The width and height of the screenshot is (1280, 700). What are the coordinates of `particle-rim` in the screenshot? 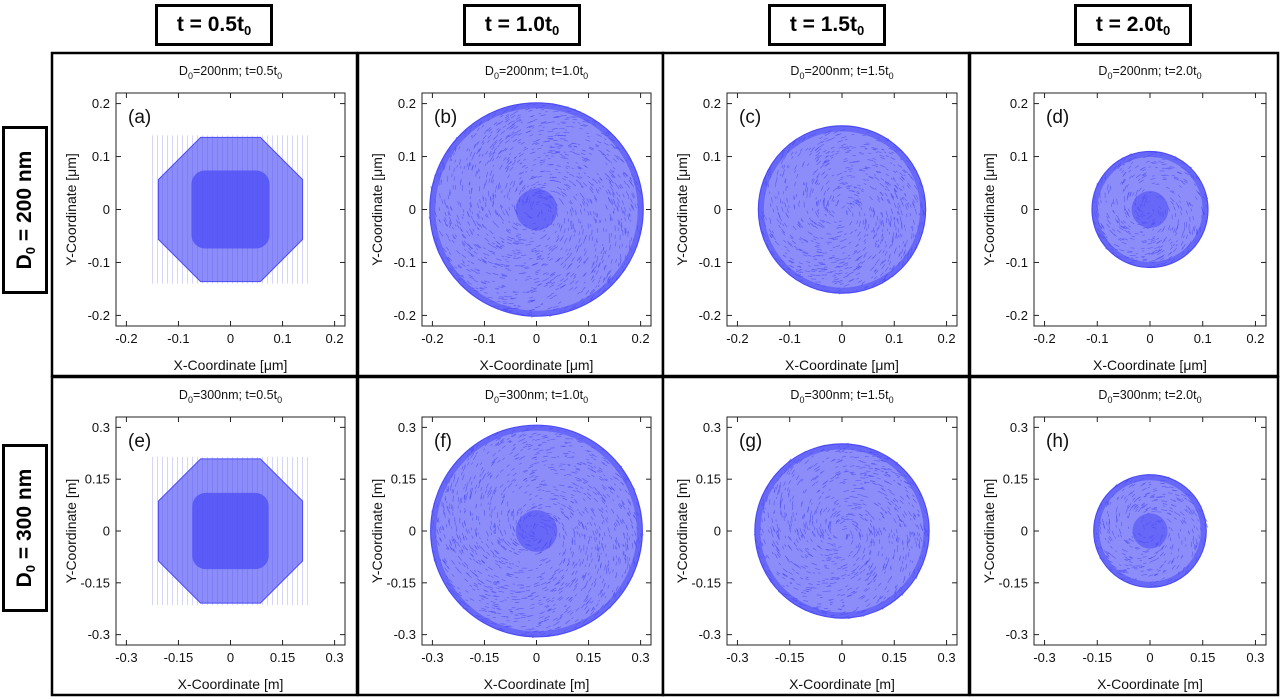 It's located at (536, 209).